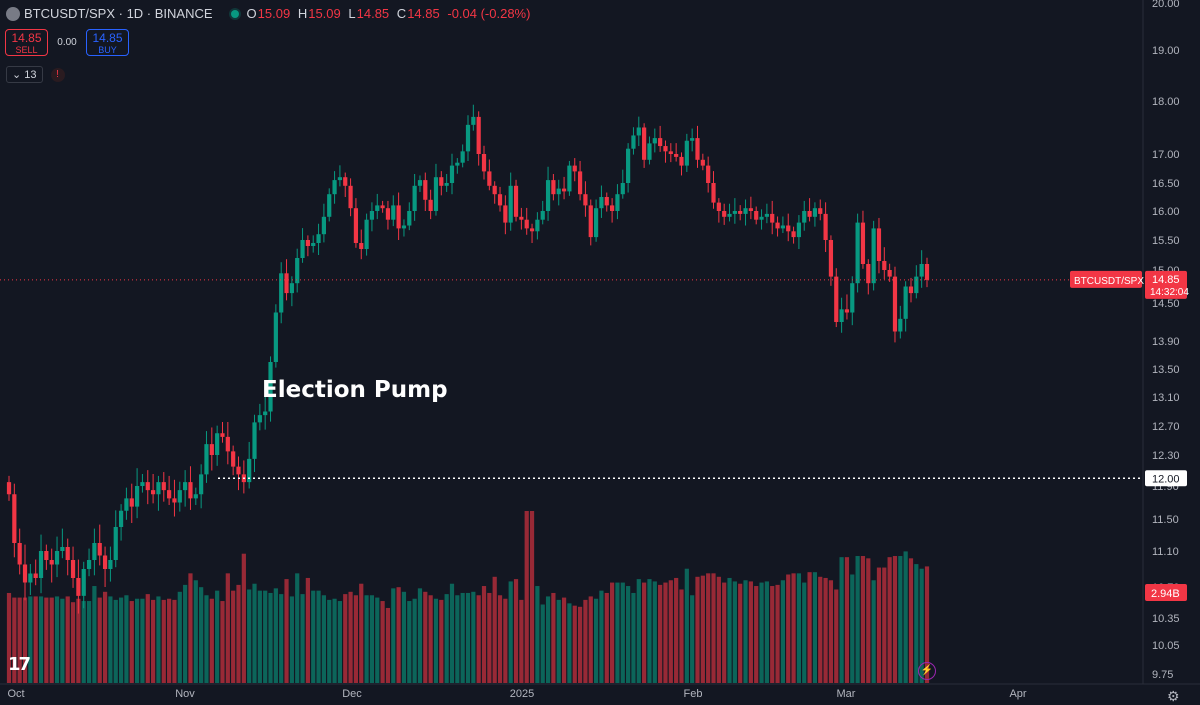 The image size is (1200, 705). I want to click on tradingview-logo: 17, so click(19, 664).